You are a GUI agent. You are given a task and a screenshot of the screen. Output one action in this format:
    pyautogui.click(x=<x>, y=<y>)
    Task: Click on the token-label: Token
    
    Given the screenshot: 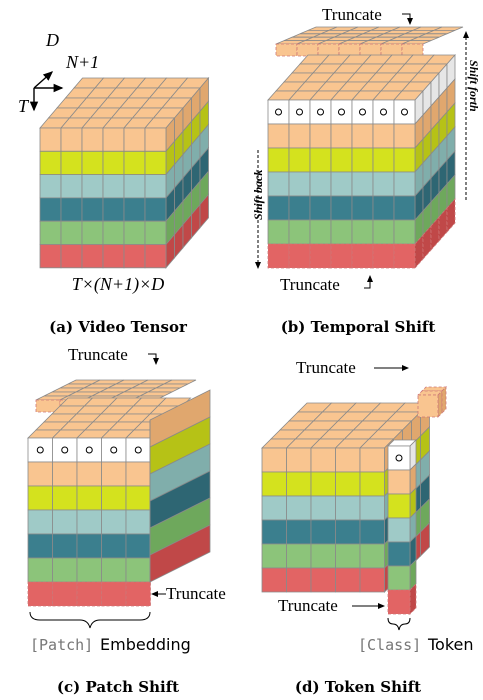 What is the action you would take?
    pyautogui.click(x=450, y=644)
    